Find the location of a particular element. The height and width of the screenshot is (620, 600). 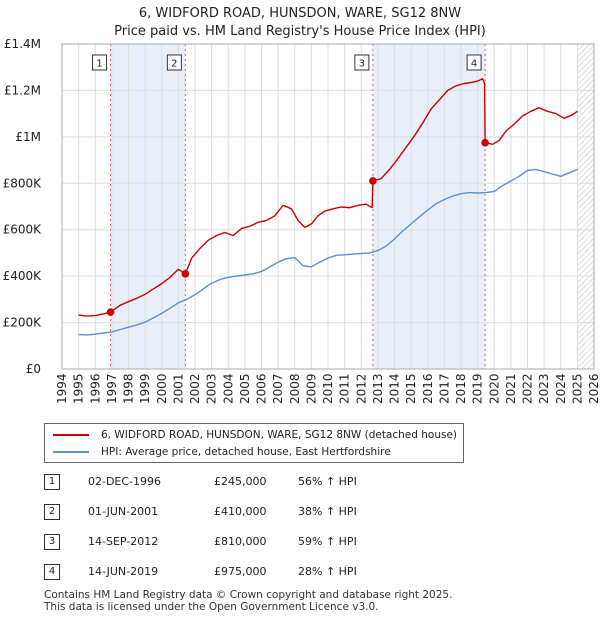

sale-number-label: 2 is located at coordinates (174, 64).